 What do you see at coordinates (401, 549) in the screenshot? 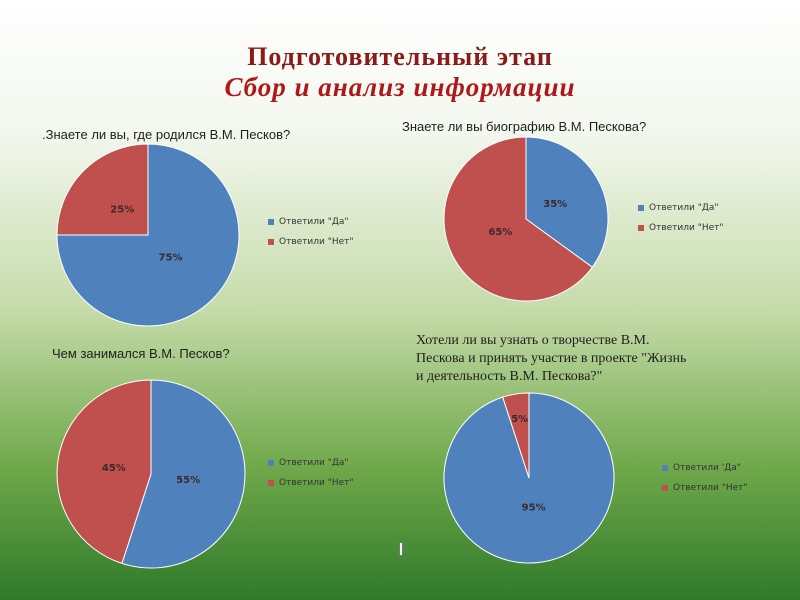
I see `slide-marker` at bounding box center [401, 549].